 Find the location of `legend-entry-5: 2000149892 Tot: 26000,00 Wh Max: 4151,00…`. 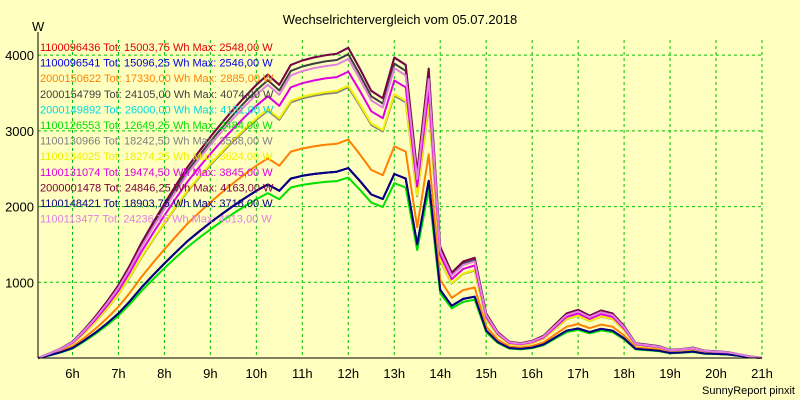

legend-entry-5: 2000149892 Tot: 26000,00 Wh Max: 4151,00… is located at coordinates (157, 110).